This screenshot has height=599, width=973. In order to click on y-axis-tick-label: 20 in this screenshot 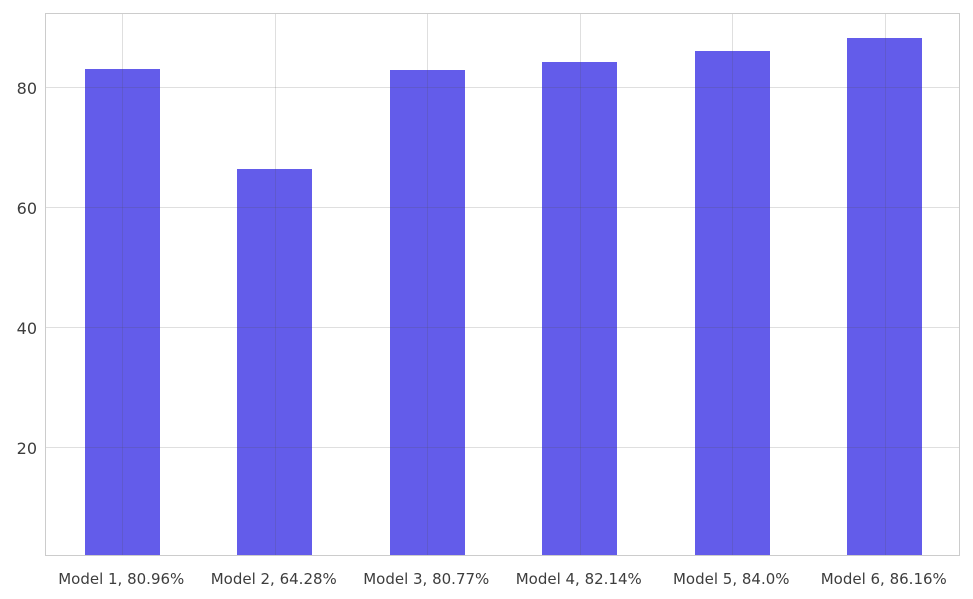, I will do `click(26, 449)`.